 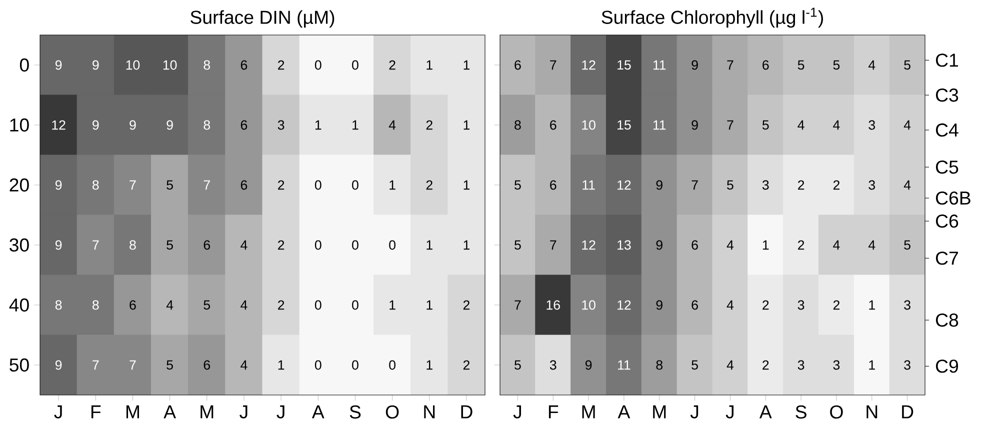 What do you see at coordinates (953, 198) in the screenshot?
I see `text: C6B` at bounding box center [953, 198].